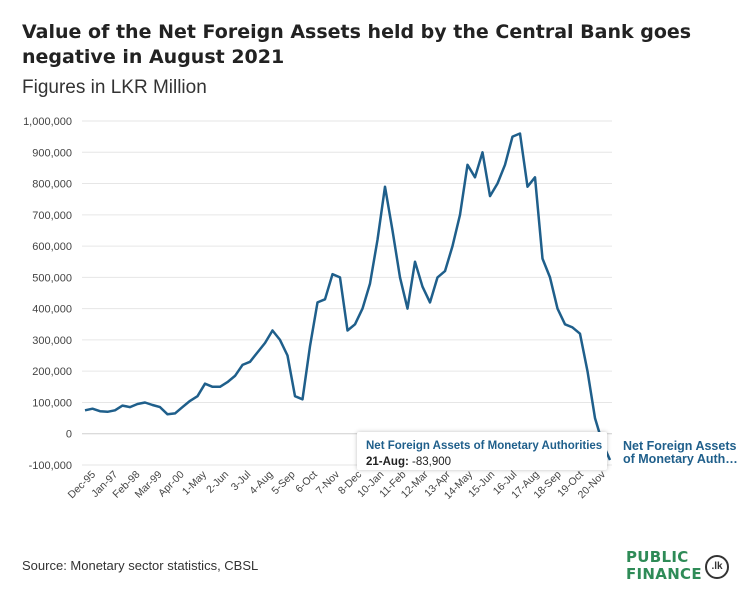 Image resolution: width=750 pixels, height=595 pixels. Describe the element at coordinates (52, 310) in the screenshot. I see `y-tick-label: 400,000` at that location.